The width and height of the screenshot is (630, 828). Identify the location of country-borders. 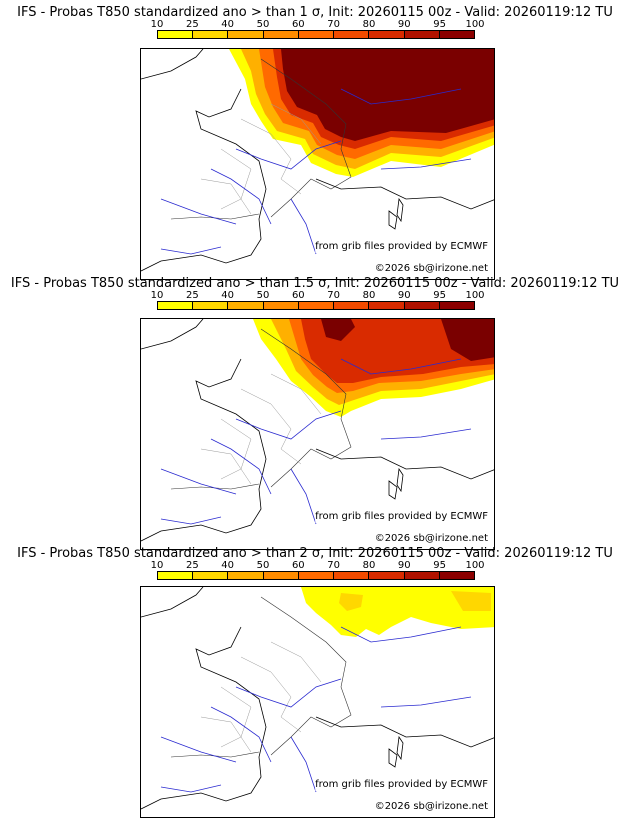
(261, 677).